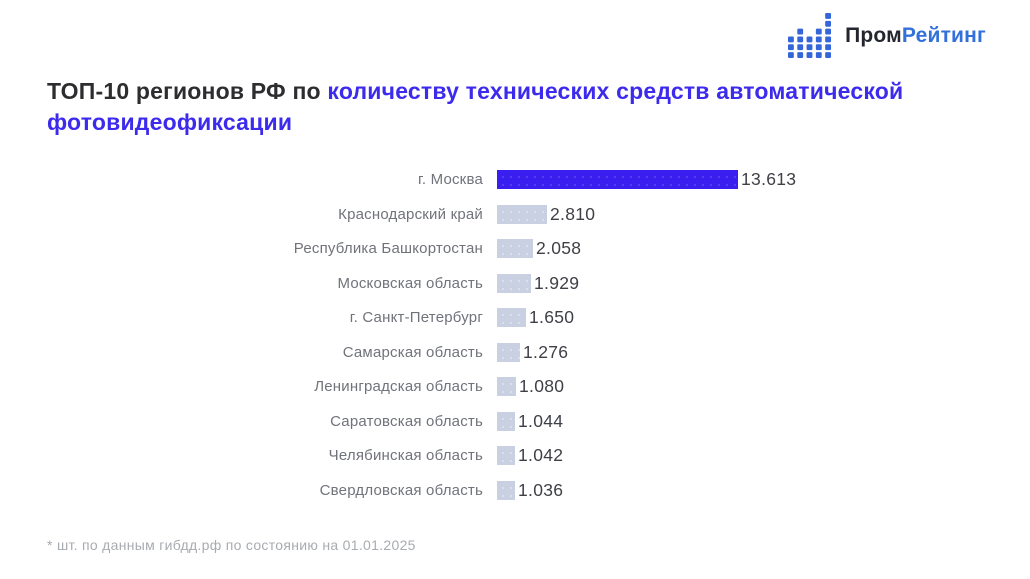  I want to click on chart-row: Республика Башкортостан 2.058, so click(517, 248).